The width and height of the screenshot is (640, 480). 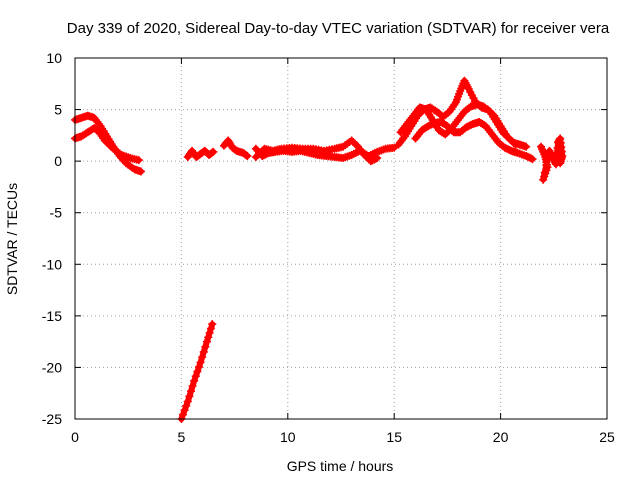 I want to click on x-tick-label: 25, so click(x=607, y=437).